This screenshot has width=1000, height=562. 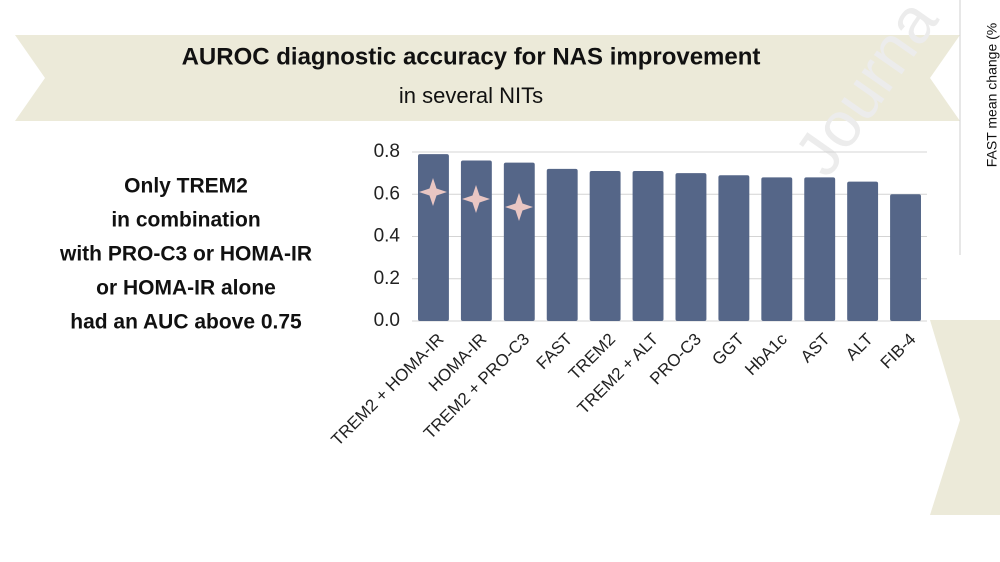 What do you see at coordinates (186, 322) in the screenshot?
I see `annotation-line: had an AUC above 0.75` at bounding box center [186, 322].